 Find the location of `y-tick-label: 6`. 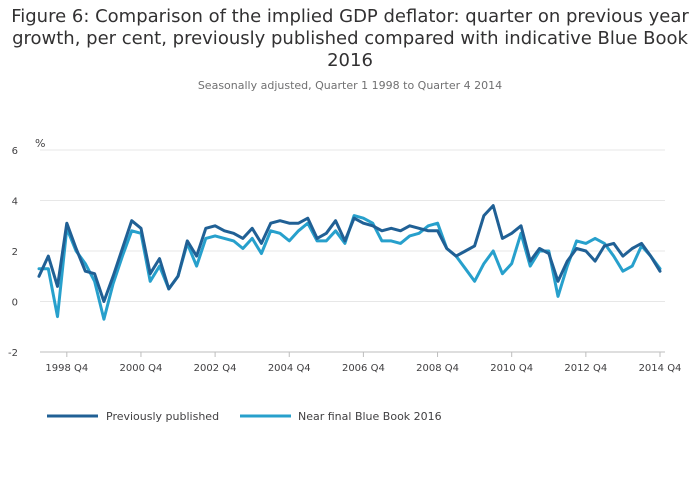

y-tick-label: 6 is located at coordinates (15, 151).